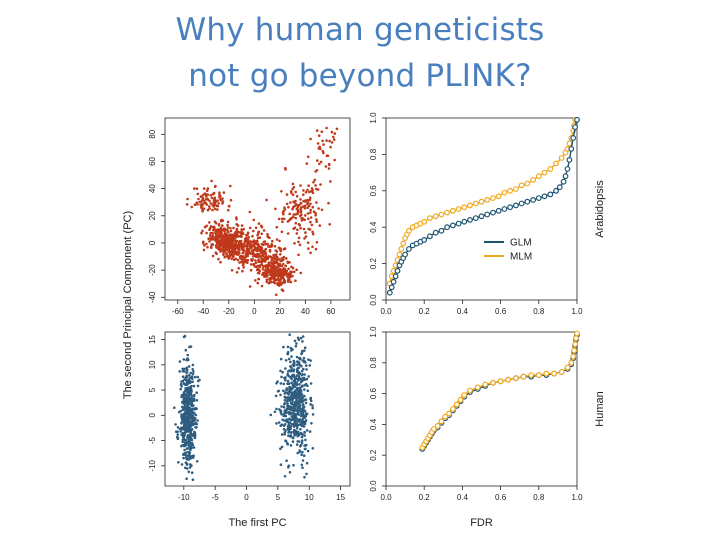  What do you see at coordinates (340, 497) in the screenshot?
I see `x-tick-label: 15` at bounding box center [340, 497].